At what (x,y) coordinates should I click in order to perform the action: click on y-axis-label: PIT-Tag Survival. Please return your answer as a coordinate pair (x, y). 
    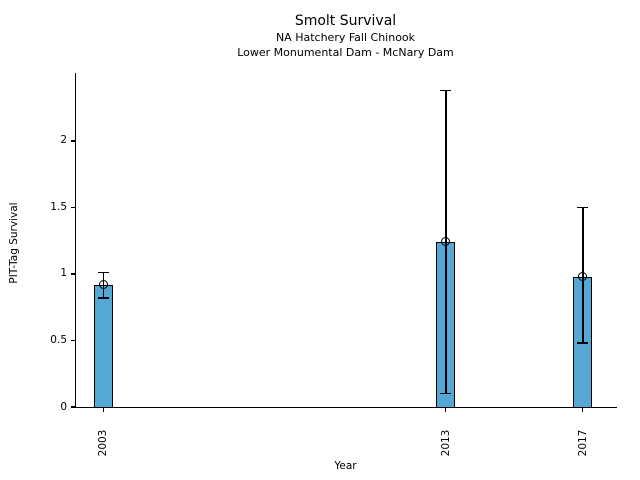
    Looking at the image, I should click on (14, 243).